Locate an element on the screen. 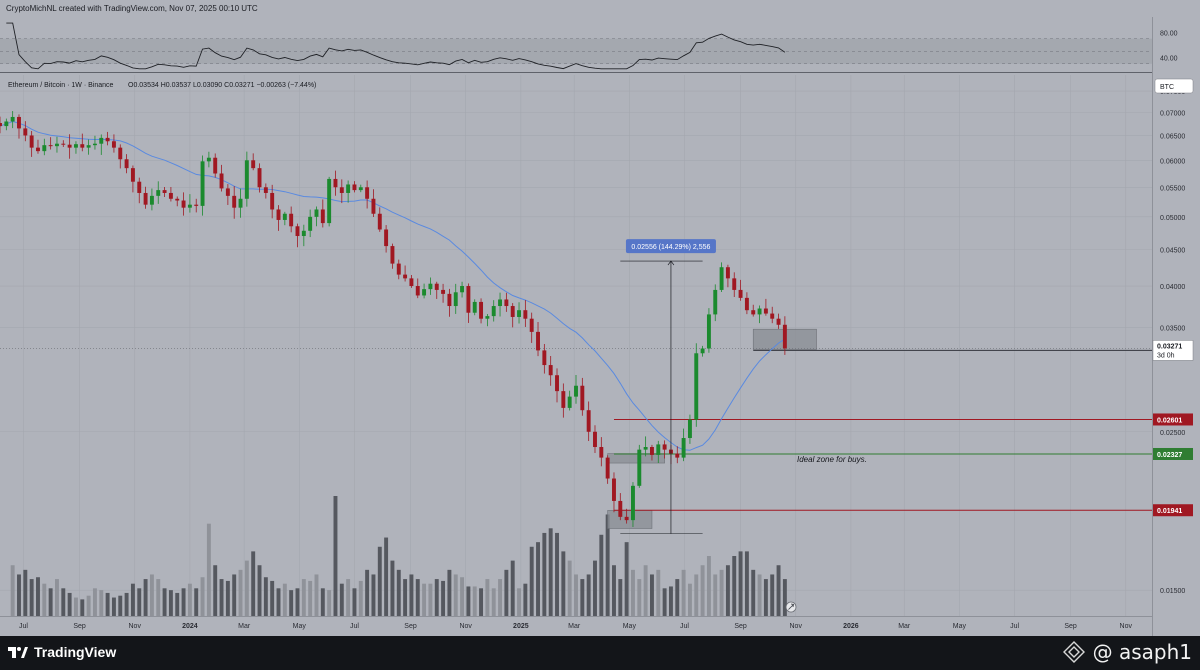 The image size is (1200, 670). level-price-text: 0.02327 is located at coordinates (1169, 455).